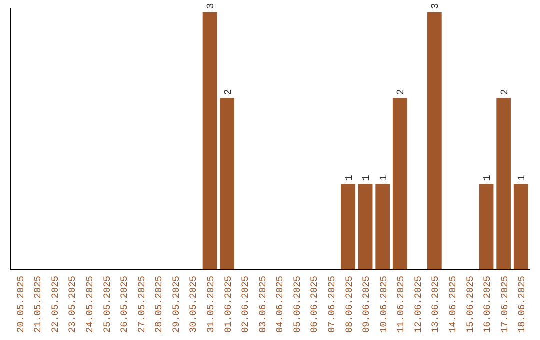 The width and height of the screenshot is (540, 340). What do you see at coordinates (107, 305) in the screenshot?
I see `x-tick-label: 25.05.2025` at bounding box center [107, 305].